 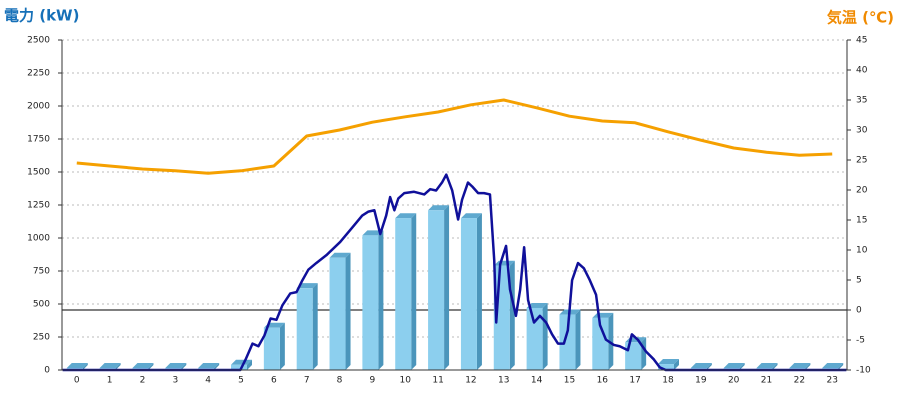 What do you see at coordinates (701, 381) in the screenshot?
I see `x-tick-label: 19` at bounding box center [701, 381].